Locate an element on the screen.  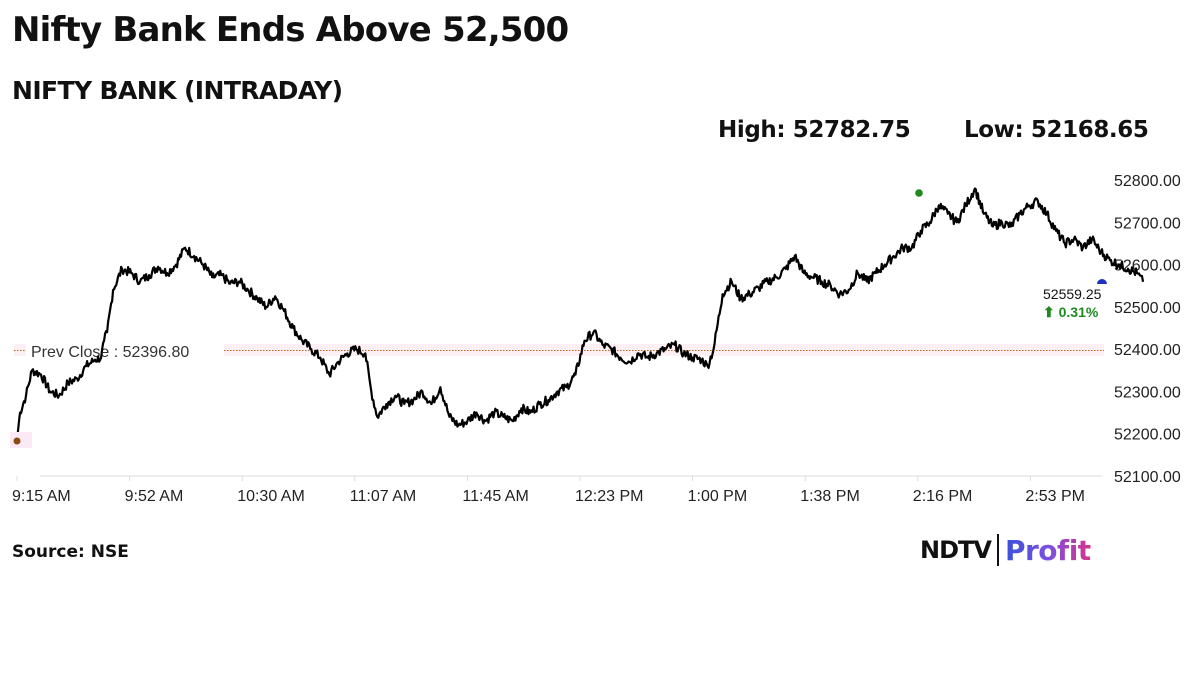
last-marker is located at coordinates (1102, 281).